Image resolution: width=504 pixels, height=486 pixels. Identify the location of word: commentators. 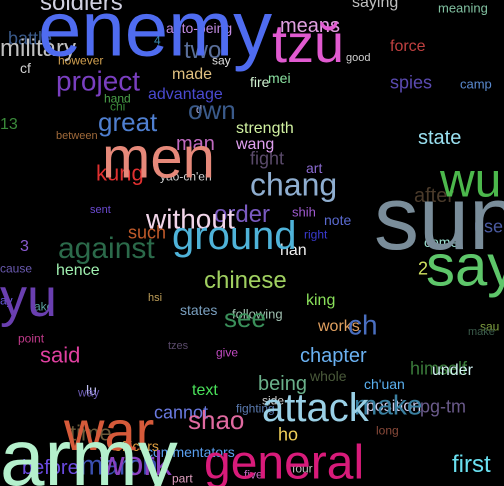
(190, 451).